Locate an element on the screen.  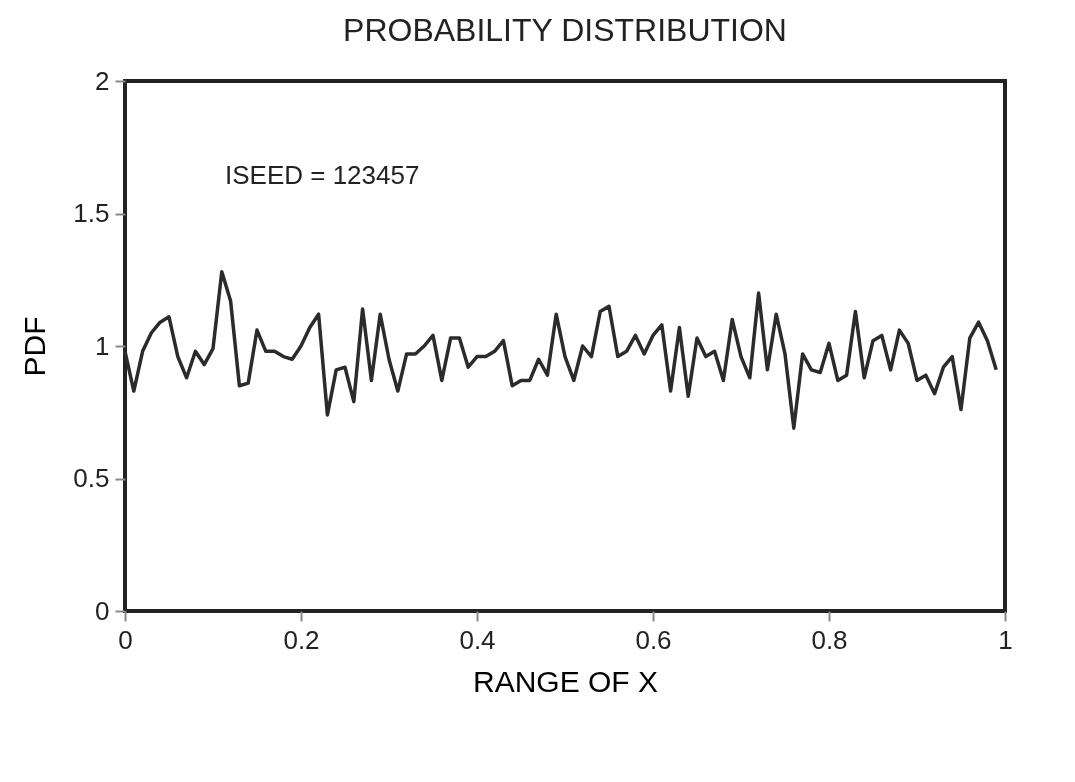
x-tick-label: 0.2 is located at coordinates (301, 639).